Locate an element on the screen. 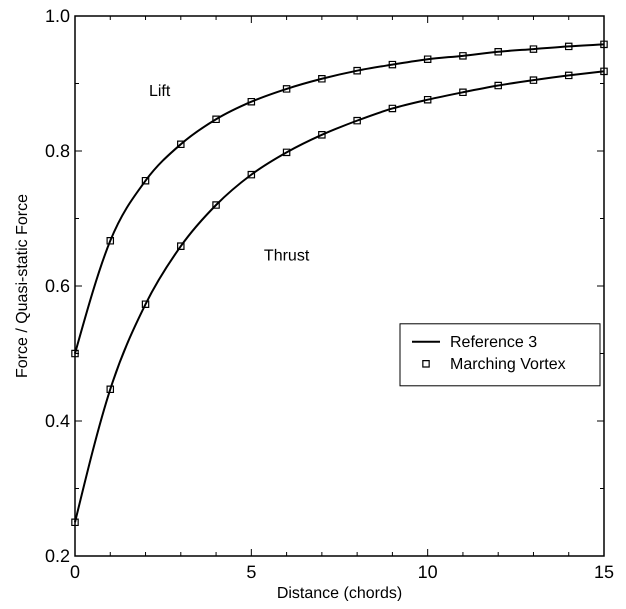 Image resolution: width=626 pixels, height=609 pixels. x-tick-label: 15 is located at coordinates (604, 572).